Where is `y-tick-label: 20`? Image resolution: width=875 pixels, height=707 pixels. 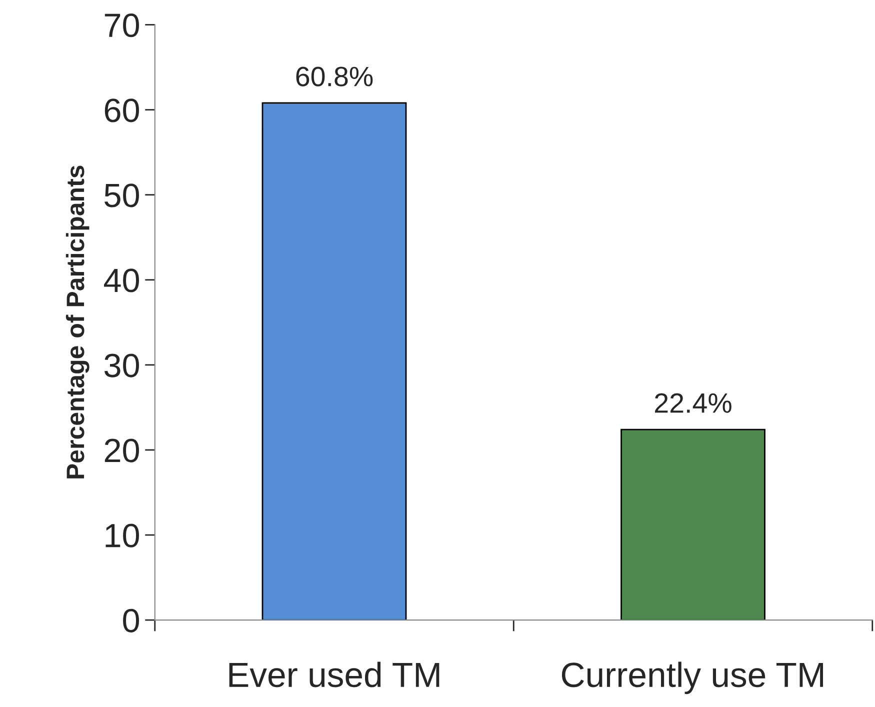
y-tick-label: 20 is located at coordinates (121, 450).